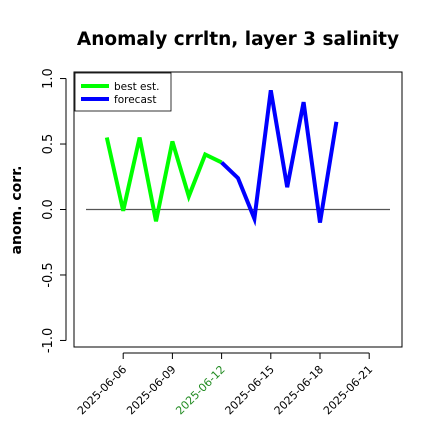 This screenshot has height=440, width=440. Describe the element at coordinates (102, 390) in the screenshot. I see `x-tick-label: 2025-06-06` at that location.